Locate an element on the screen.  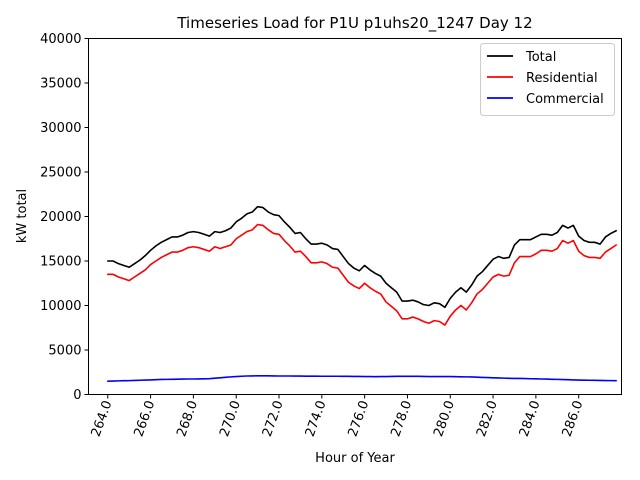
legend: Total Residential Commercial is located at coordinates (547, 79).